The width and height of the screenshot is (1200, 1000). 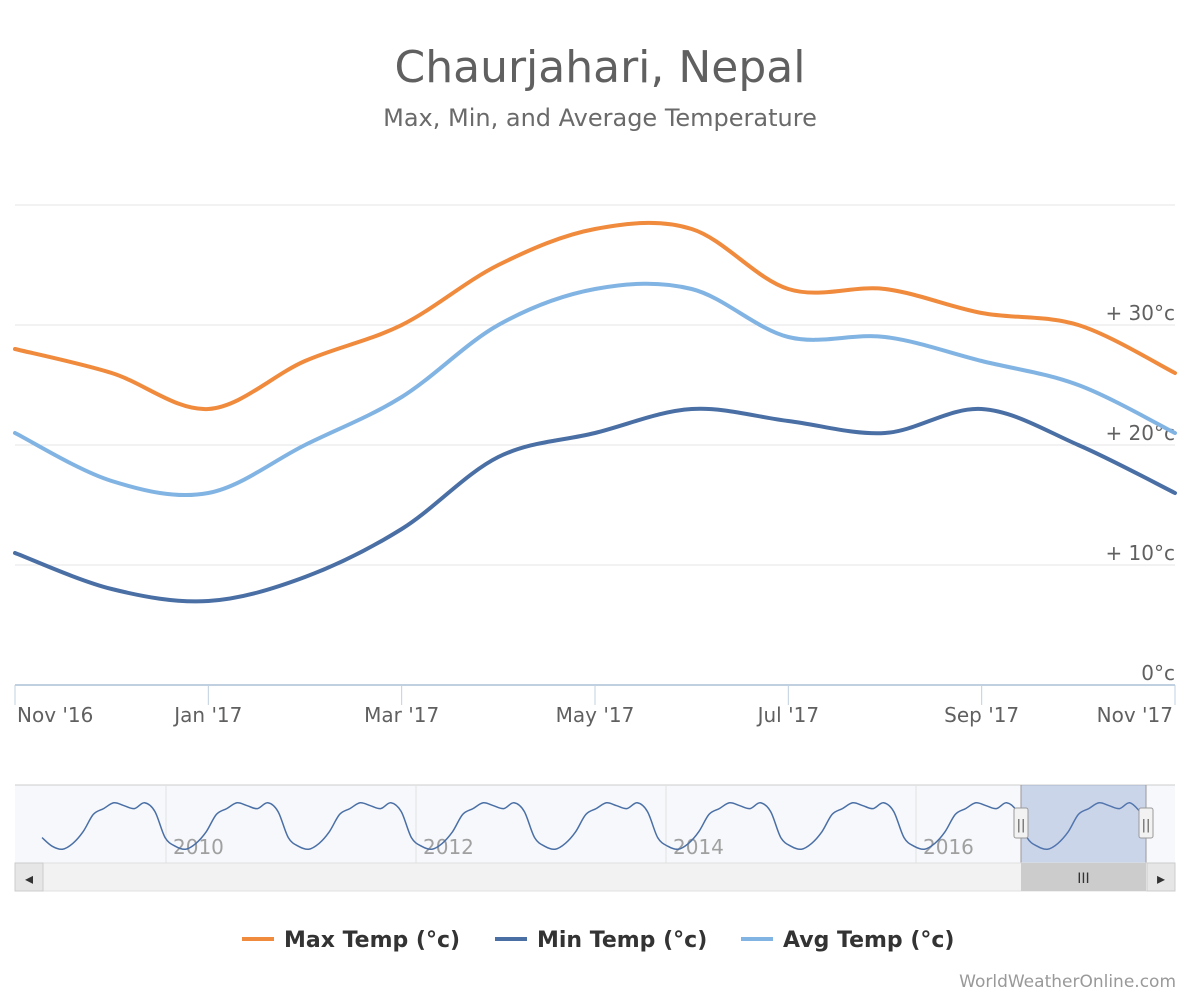 I want to click on navigator: 2010 2012 2014 2016 || || ◂ III ▸, so click(x=595, y=838).